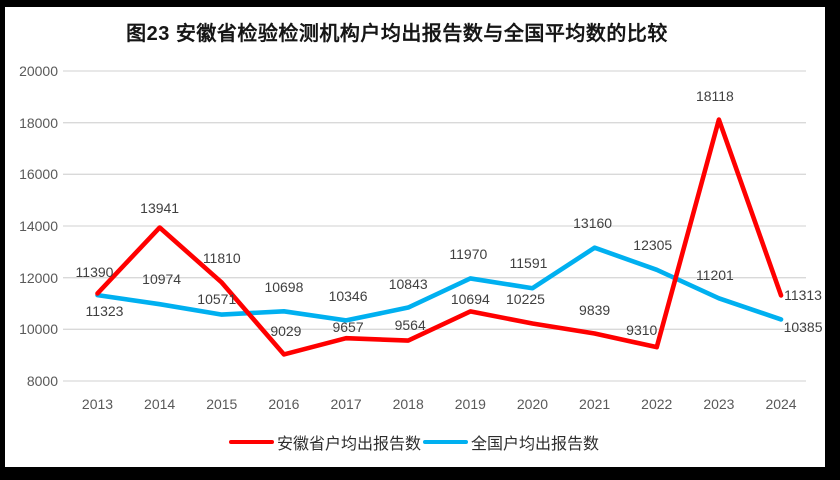 The width and height of the screenshot is (840, 480). Describe the element at coordinates (38, 277) in the screenshot. I see `y-axis-tick-label: 12000` at that location.